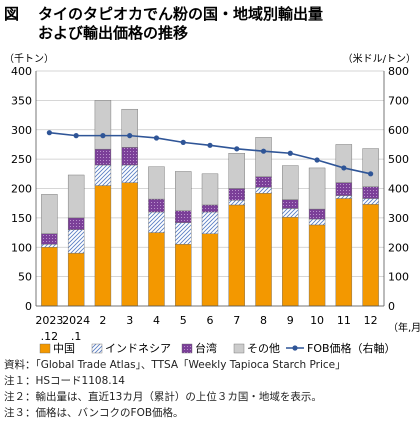 The width and height of the screenshot is (420, 427). Describe the element at coordinates (290, 320) in the screenshot. I see `x-tick-label: 9` at that location.